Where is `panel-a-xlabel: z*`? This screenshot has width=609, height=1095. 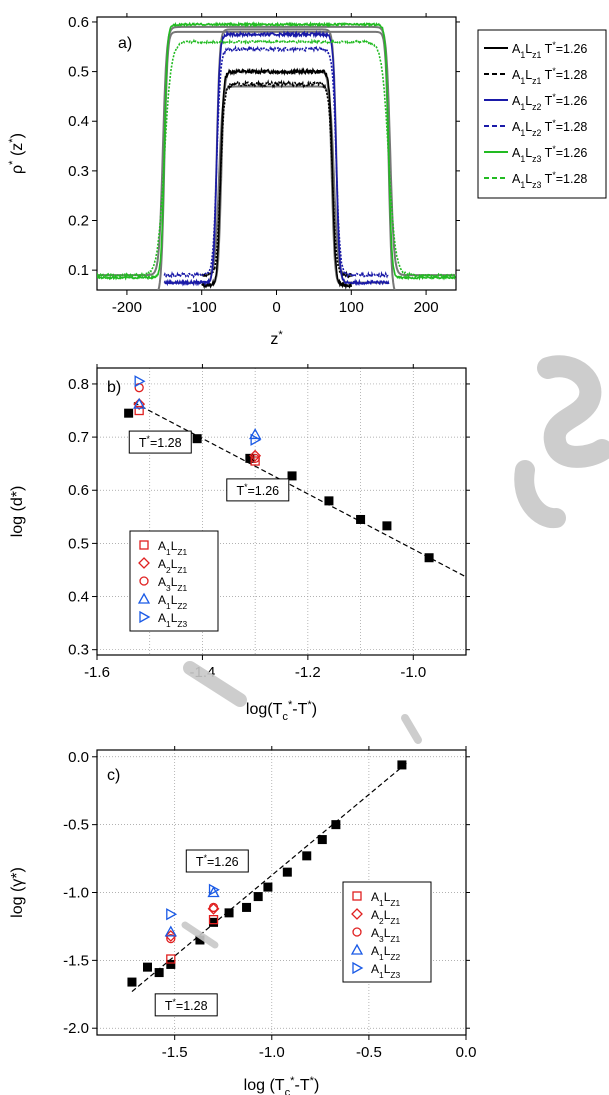 panel-a-xlabel: z* is located at coordinates (276, 338).